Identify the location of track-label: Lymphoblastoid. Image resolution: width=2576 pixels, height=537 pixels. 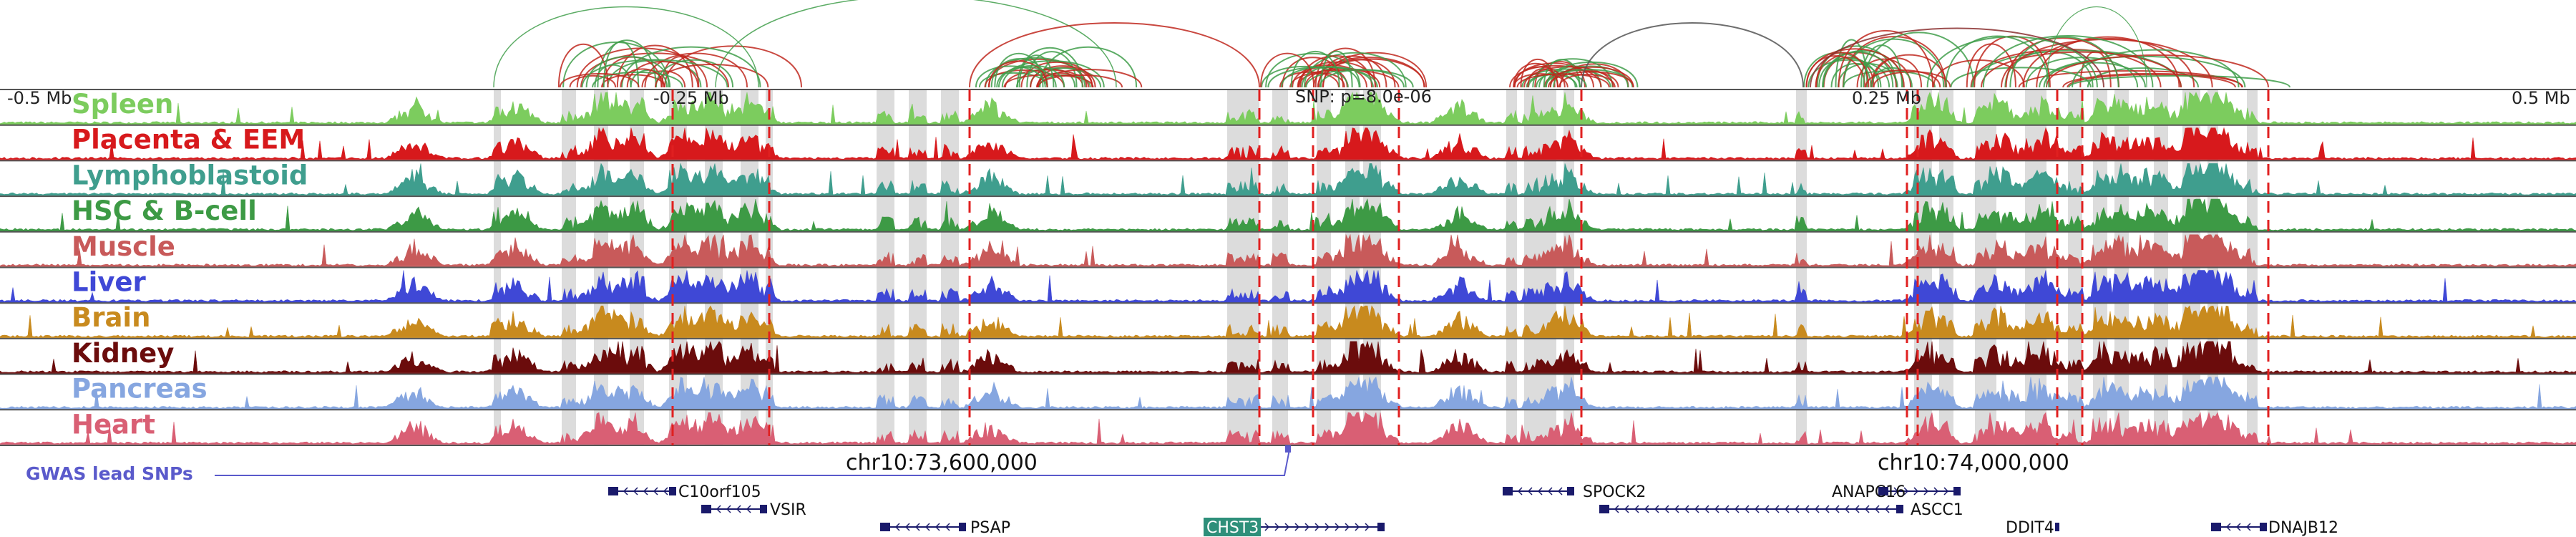
(190, 175).